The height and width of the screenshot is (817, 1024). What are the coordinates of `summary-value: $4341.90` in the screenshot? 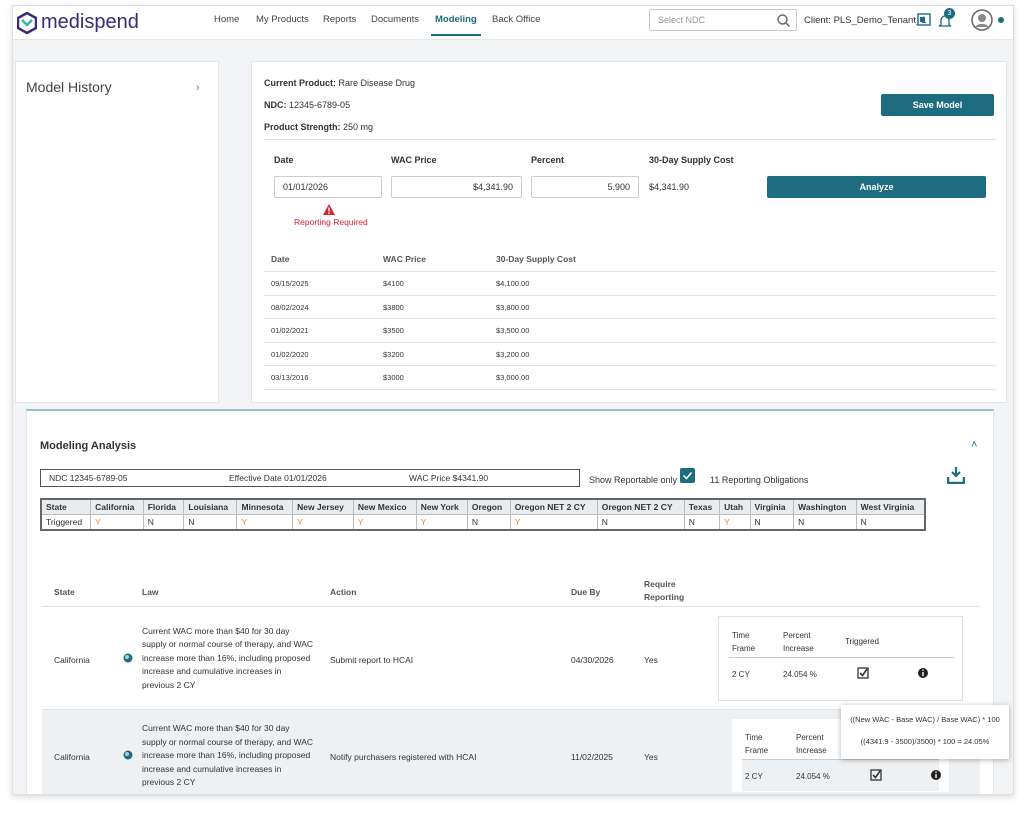 It's located at (470, 478).